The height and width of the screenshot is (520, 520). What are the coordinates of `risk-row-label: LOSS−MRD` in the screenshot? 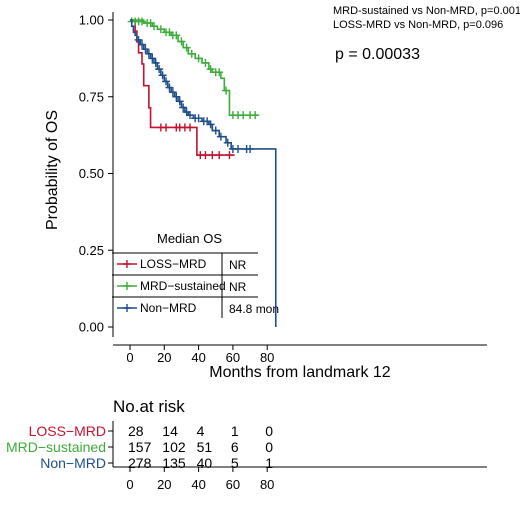 It's located at (67, 431).